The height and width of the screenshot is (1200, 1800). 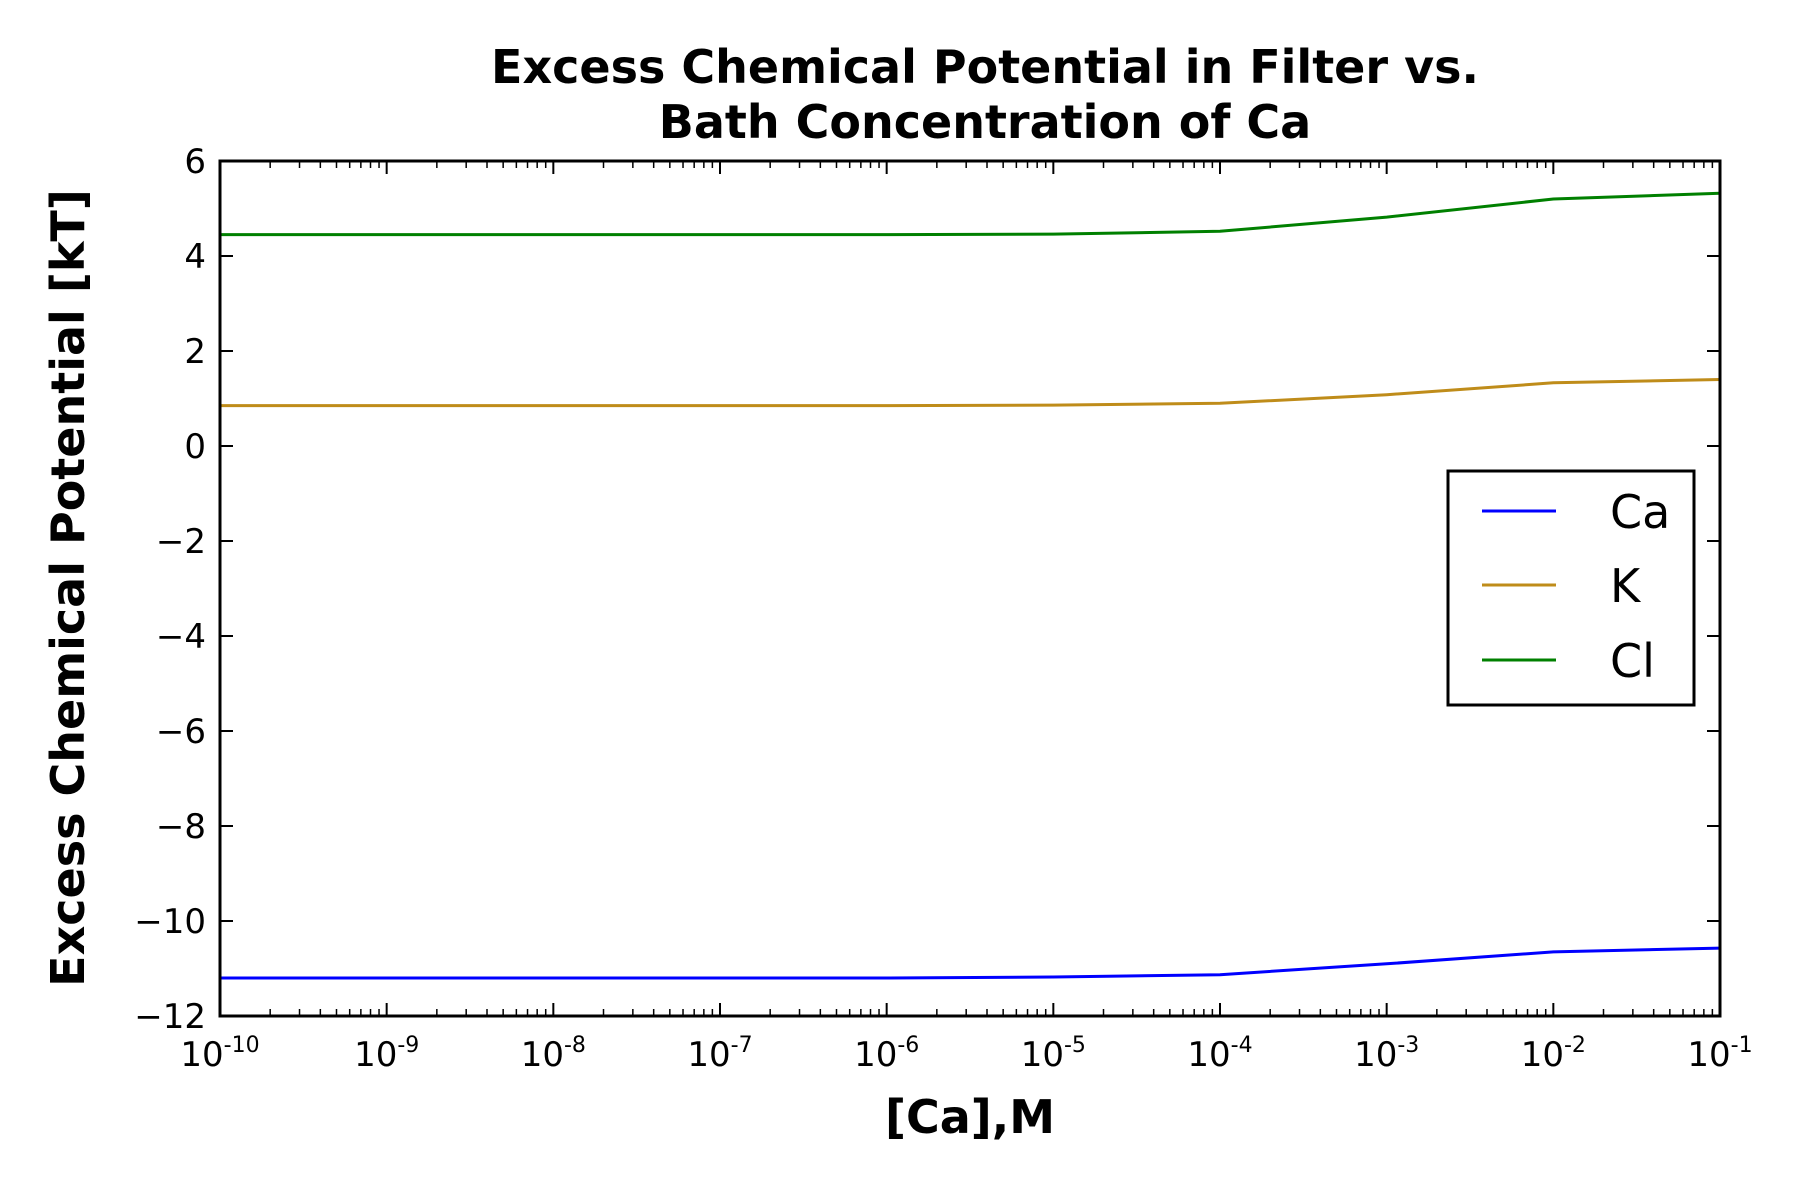 I want to click on y-tick-label: 0, so click(x=195, y=447).